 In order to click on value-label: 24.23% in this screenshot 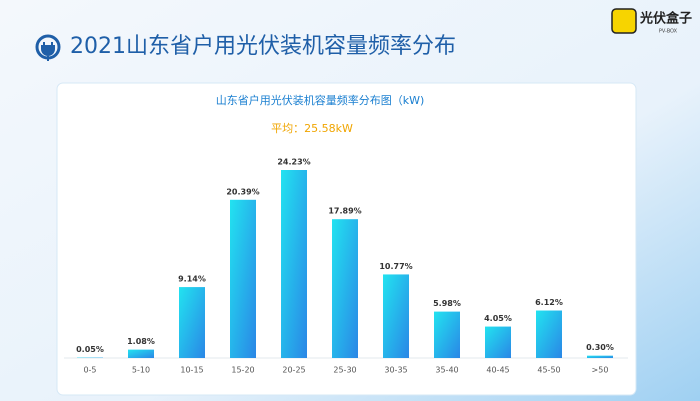, I will do `click(293, 162)`.